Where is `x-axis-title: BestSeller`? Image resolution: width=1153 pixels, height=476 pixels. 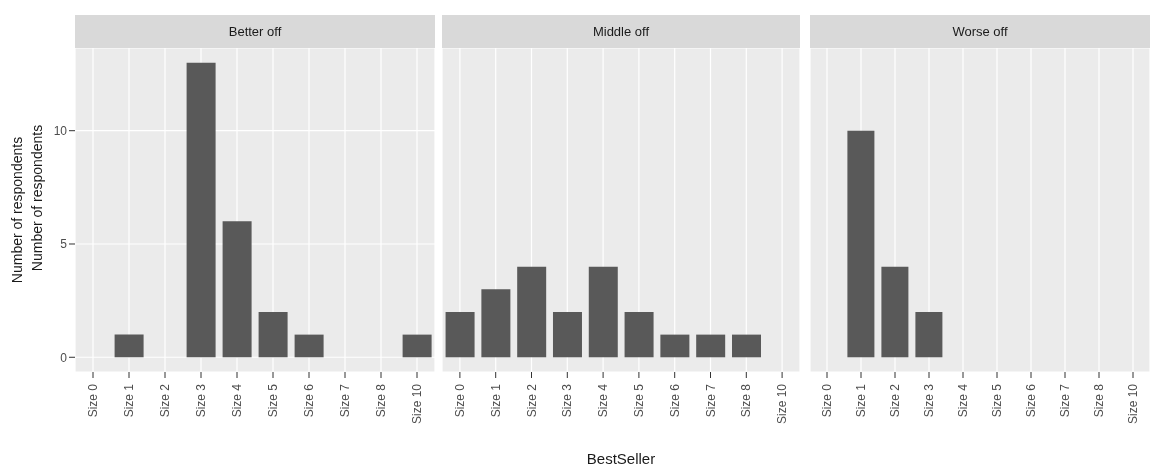
x-axis-title: BestSeller is located at coordinates (621, 458).